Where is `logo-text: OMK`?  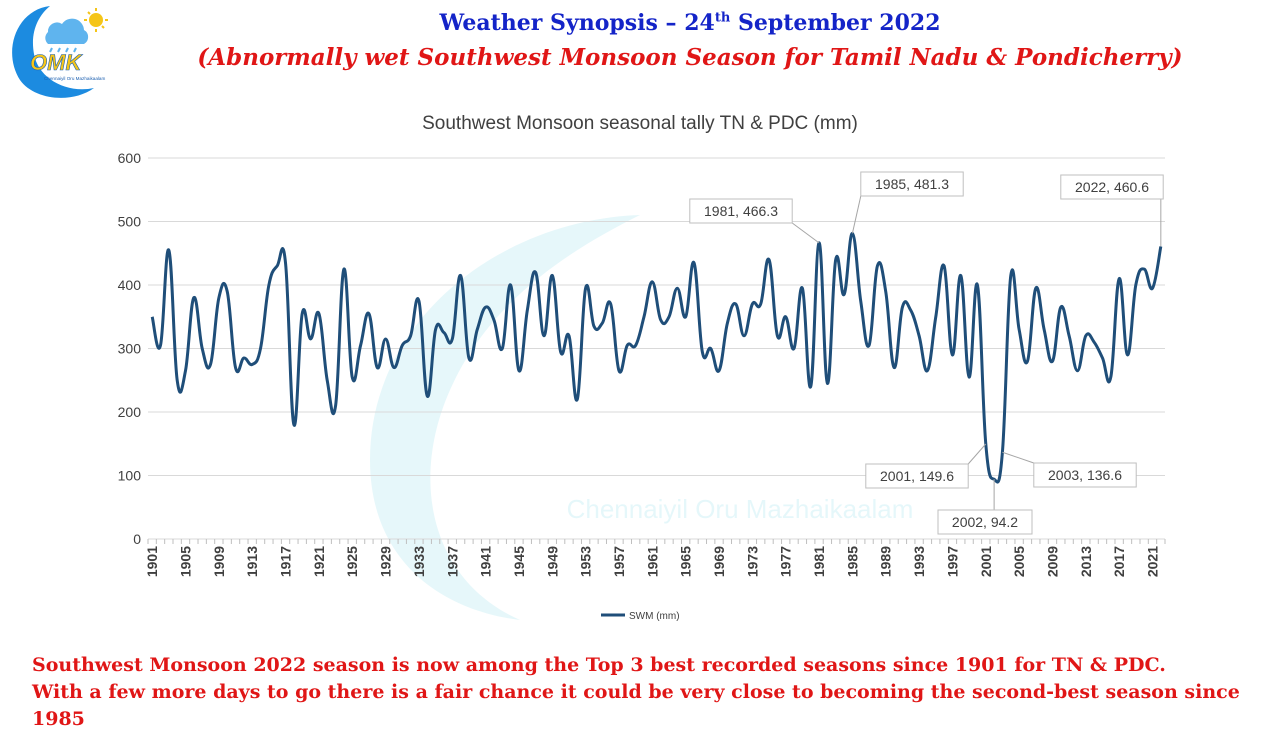
logo-text: OMK is located at coordinates (56, 62).